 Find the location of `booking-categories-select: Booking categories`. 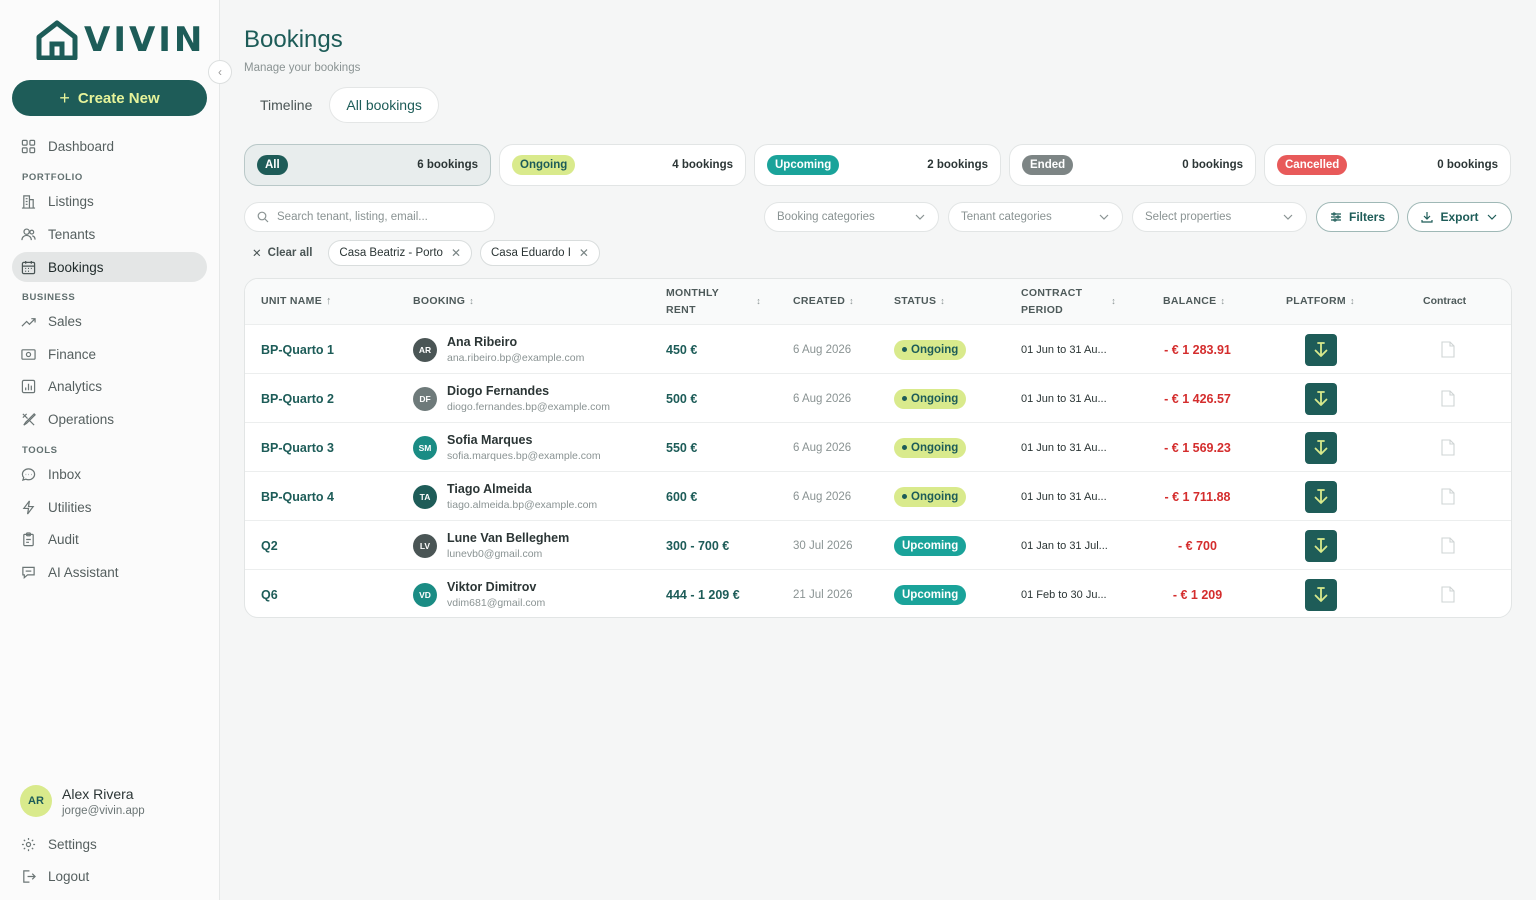

booking-categories-select: Booking categories is located at coordinates (851, 217).